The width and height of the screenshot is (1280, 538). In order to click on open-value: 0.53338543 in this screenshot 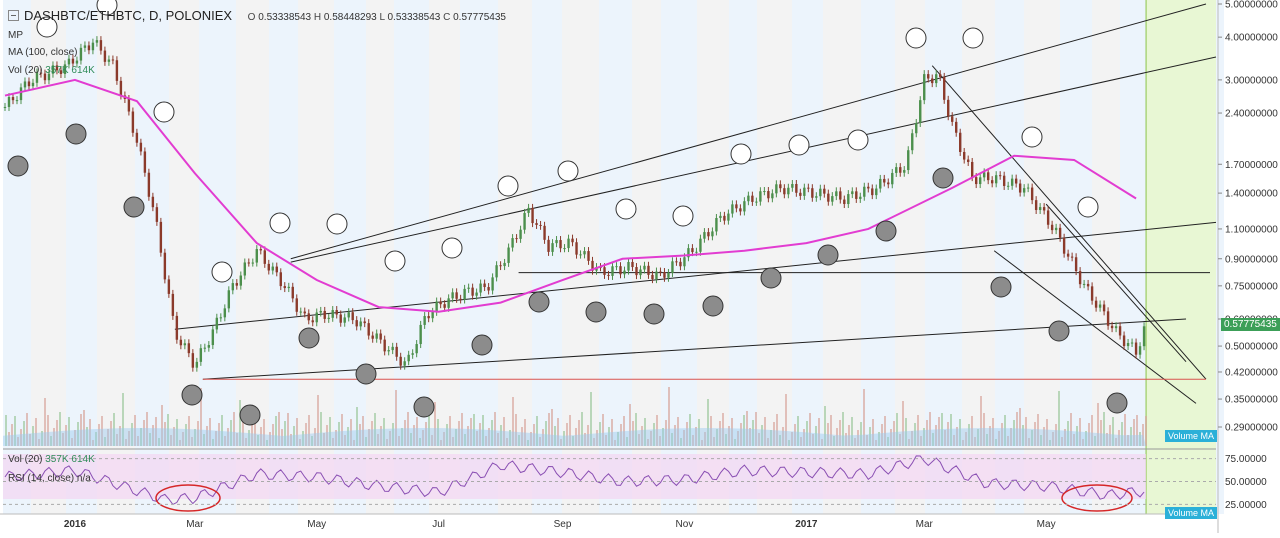, I will do `click(285, 17)`.